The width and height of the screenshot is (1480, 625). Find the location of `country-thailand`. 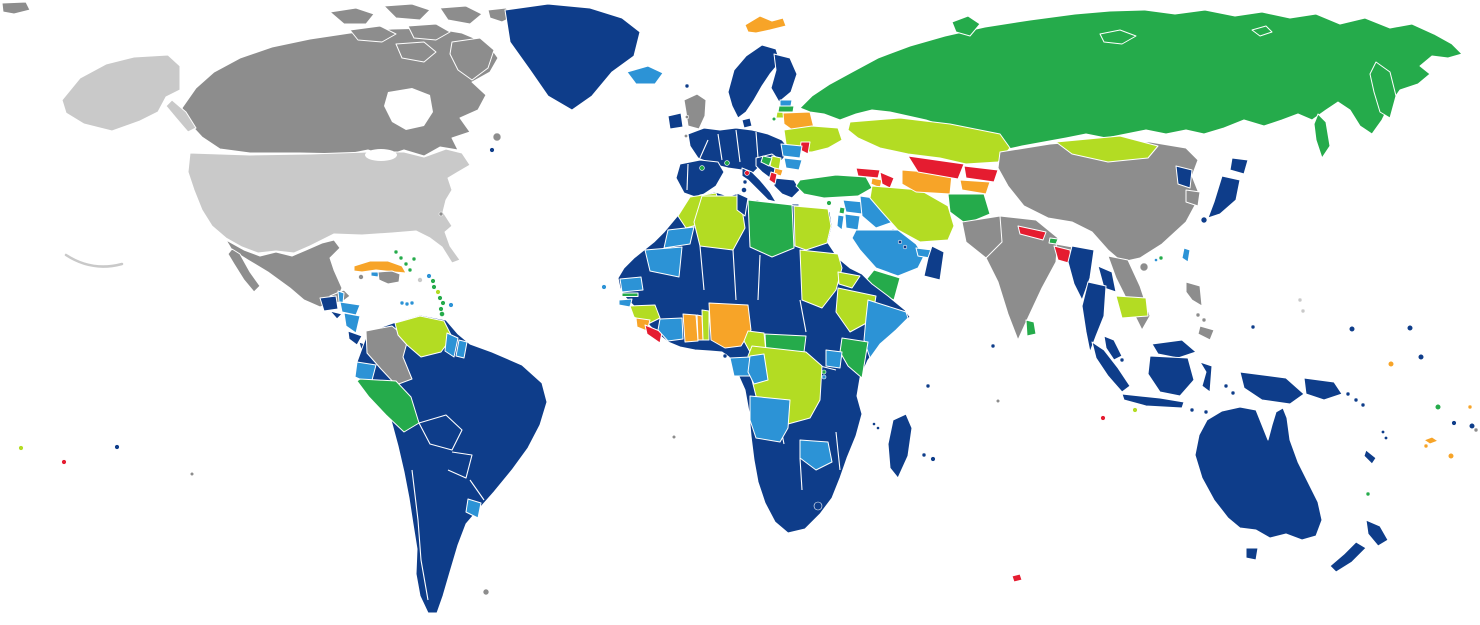

country-thailand is located at coordinates (1094, 317).